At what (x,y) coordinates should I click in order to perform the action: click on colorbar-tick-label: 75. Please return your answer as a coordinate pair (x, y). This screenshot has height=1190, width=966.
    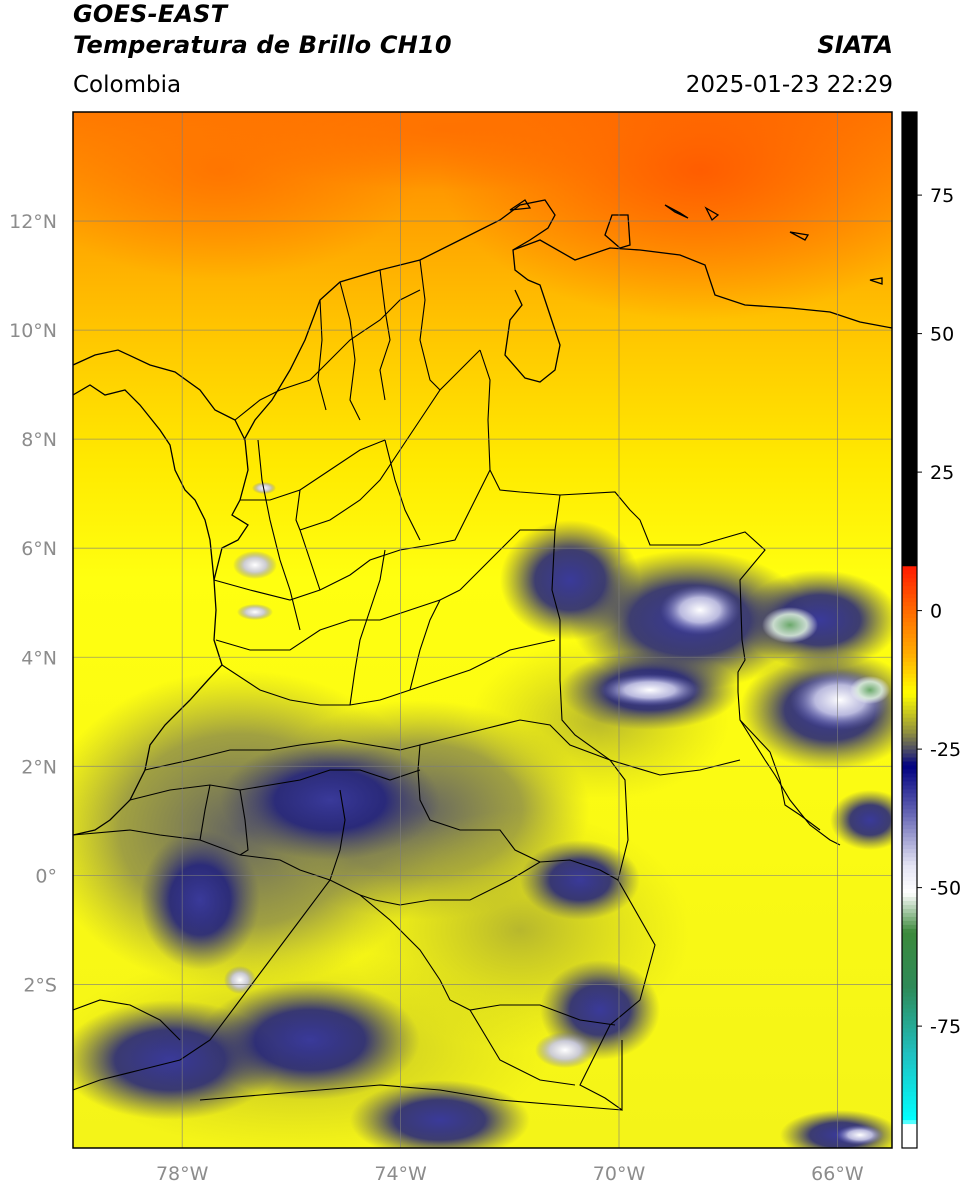
    Looking at the image, I should click on (942, 196).